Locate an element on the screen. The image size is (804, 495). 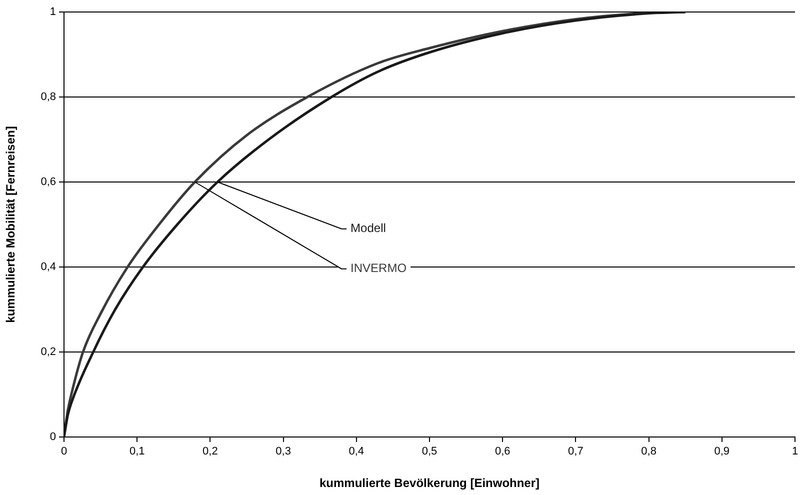
x-tick-label: 0,1 is located at coordinates (137, 452).